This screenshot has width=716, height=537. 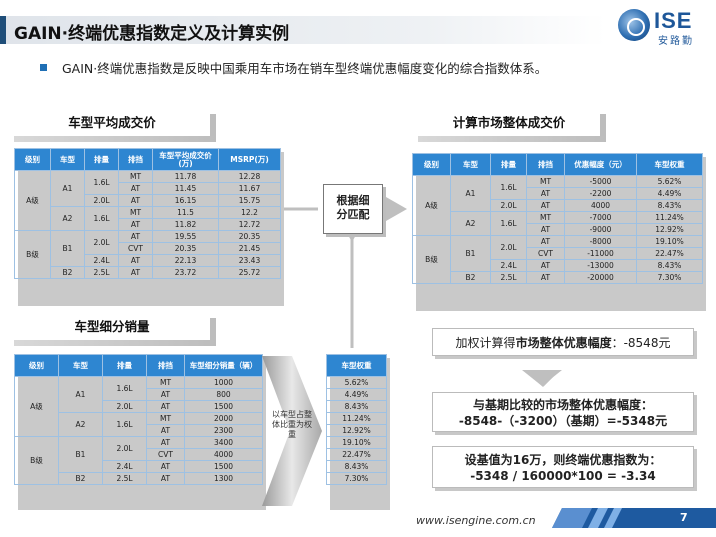 What do you see at coordinates (600, 265) in the screenshot?
I see `table-cell: -13000` at bounding box center [600, 265].